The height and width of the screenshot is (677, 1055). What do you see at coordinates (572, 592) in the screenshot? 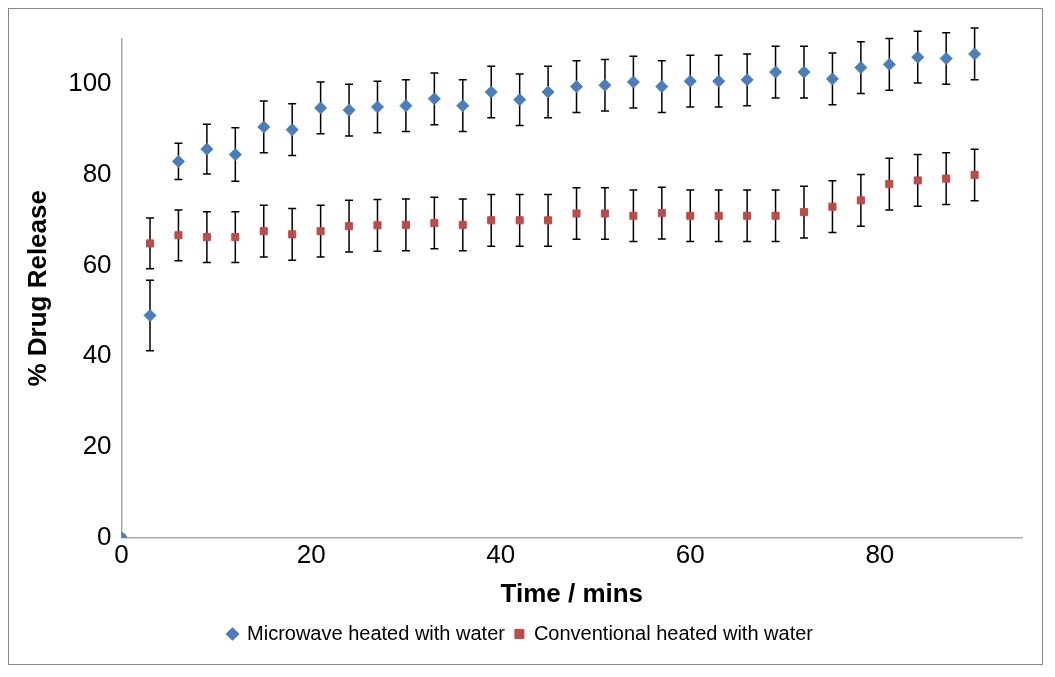
I see `x-axis-title: Time / mins` at bounding box center [572, 592].